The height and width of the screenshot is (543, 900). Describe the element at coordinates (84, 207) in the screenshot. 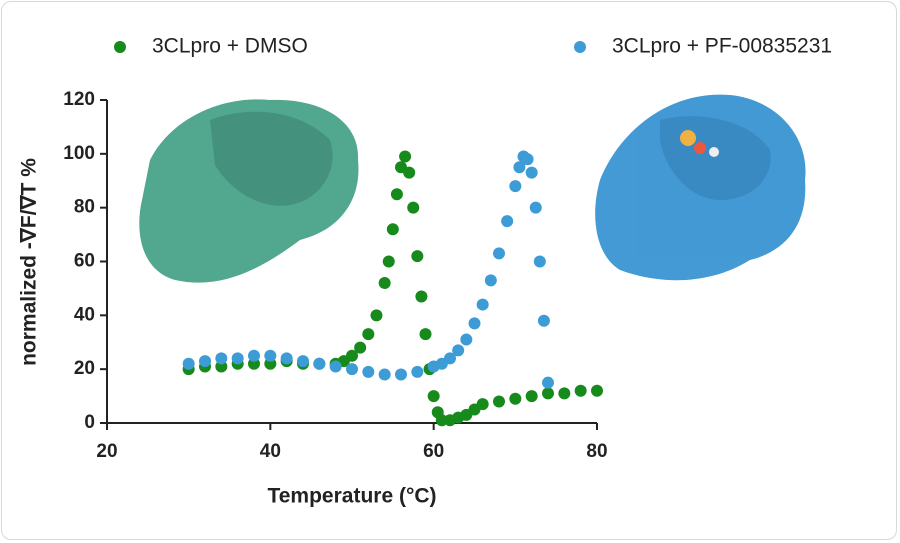

I see `y-tick-label: 80` at that location.